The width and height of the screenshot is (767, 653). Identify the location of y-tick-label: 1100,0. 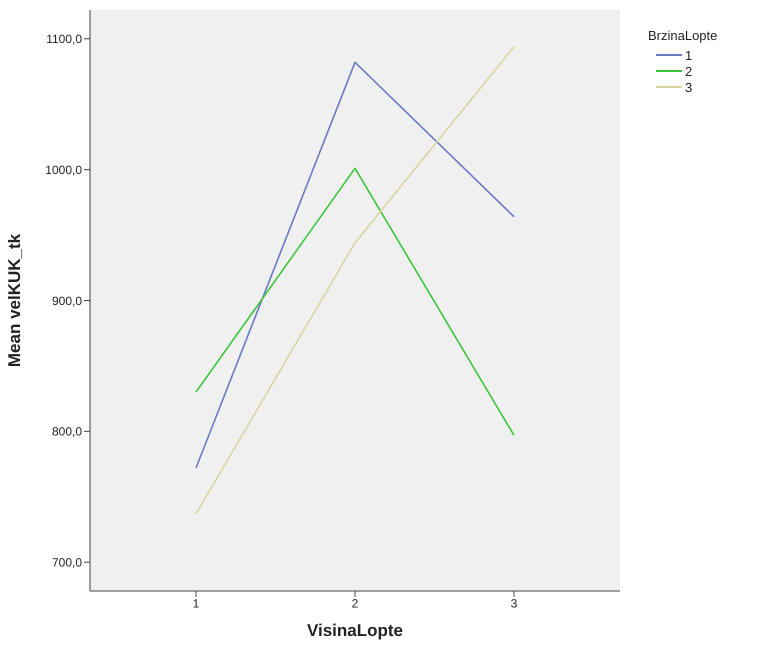
(64, 39).